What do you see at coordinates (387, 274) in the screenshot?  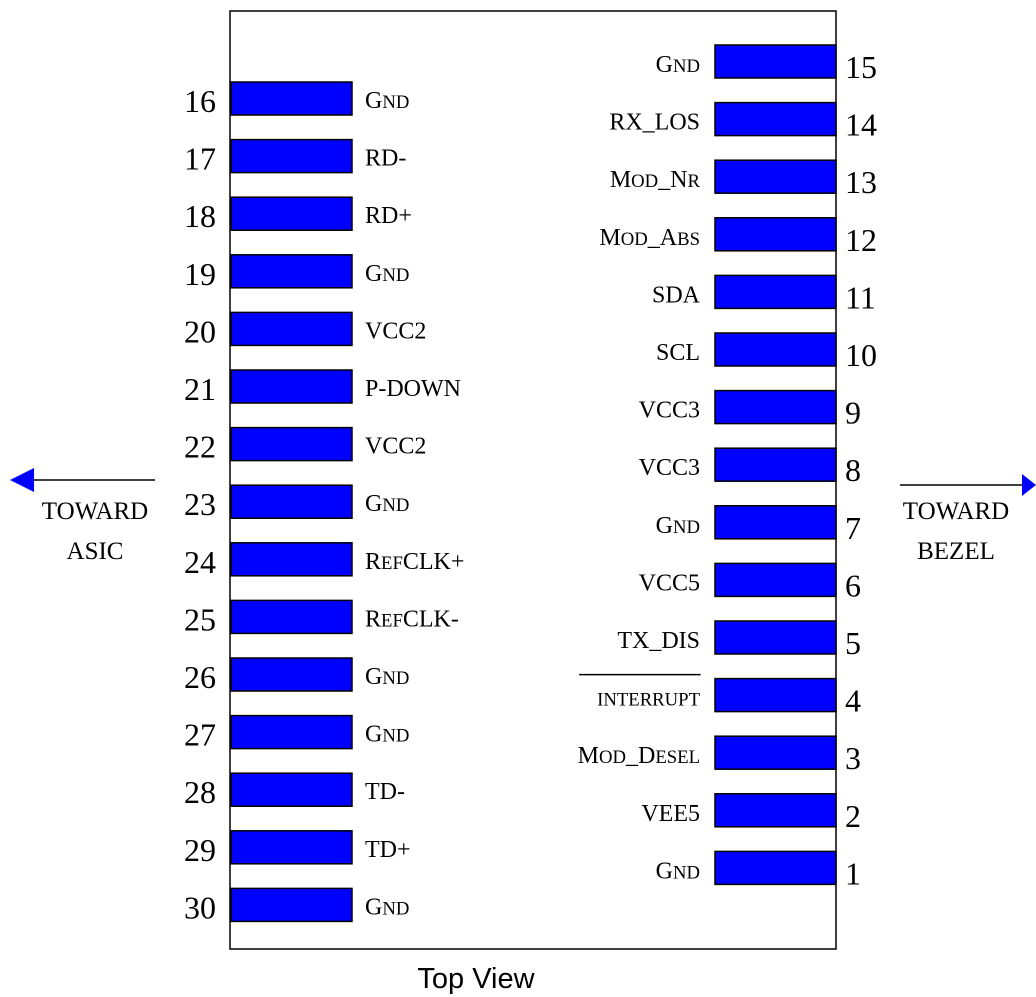 I see `left-pin-label-19: GND` at bounding box center [387, 274].